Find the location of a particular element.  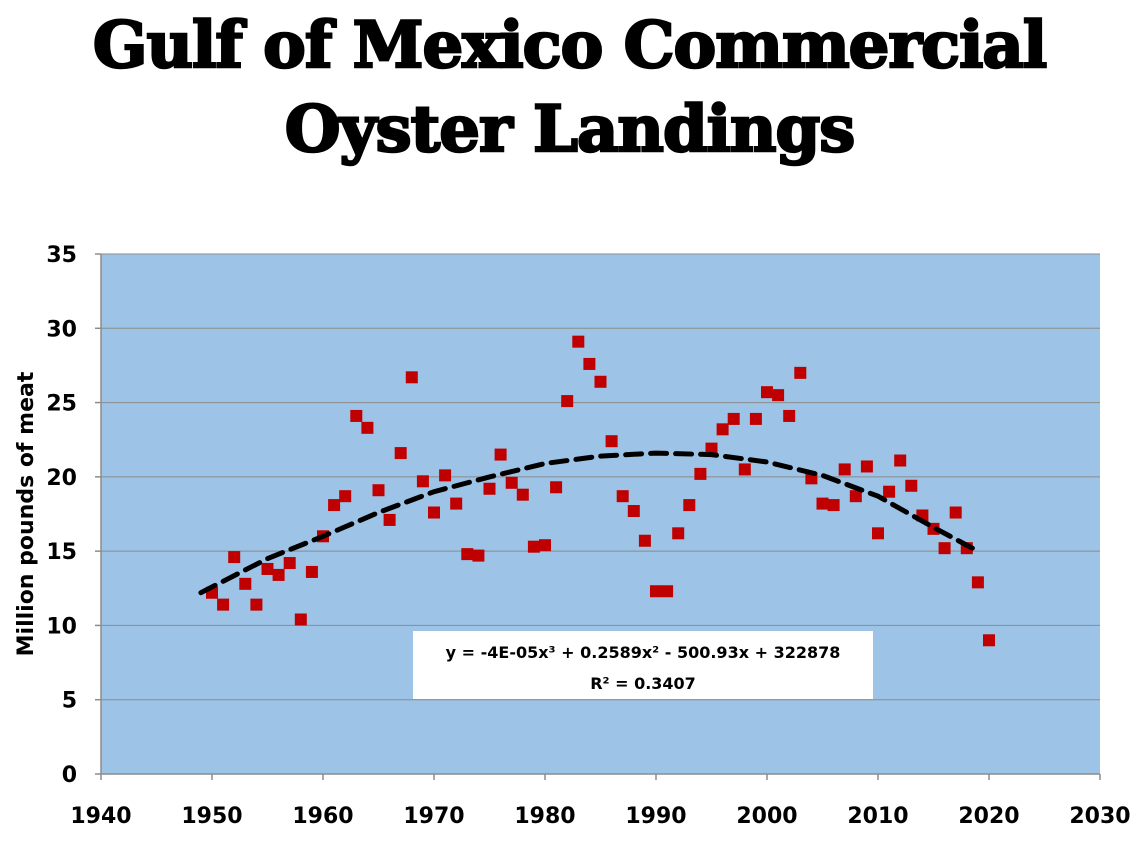

x-tick-label: 1960 is located at coordinates (322, 816).